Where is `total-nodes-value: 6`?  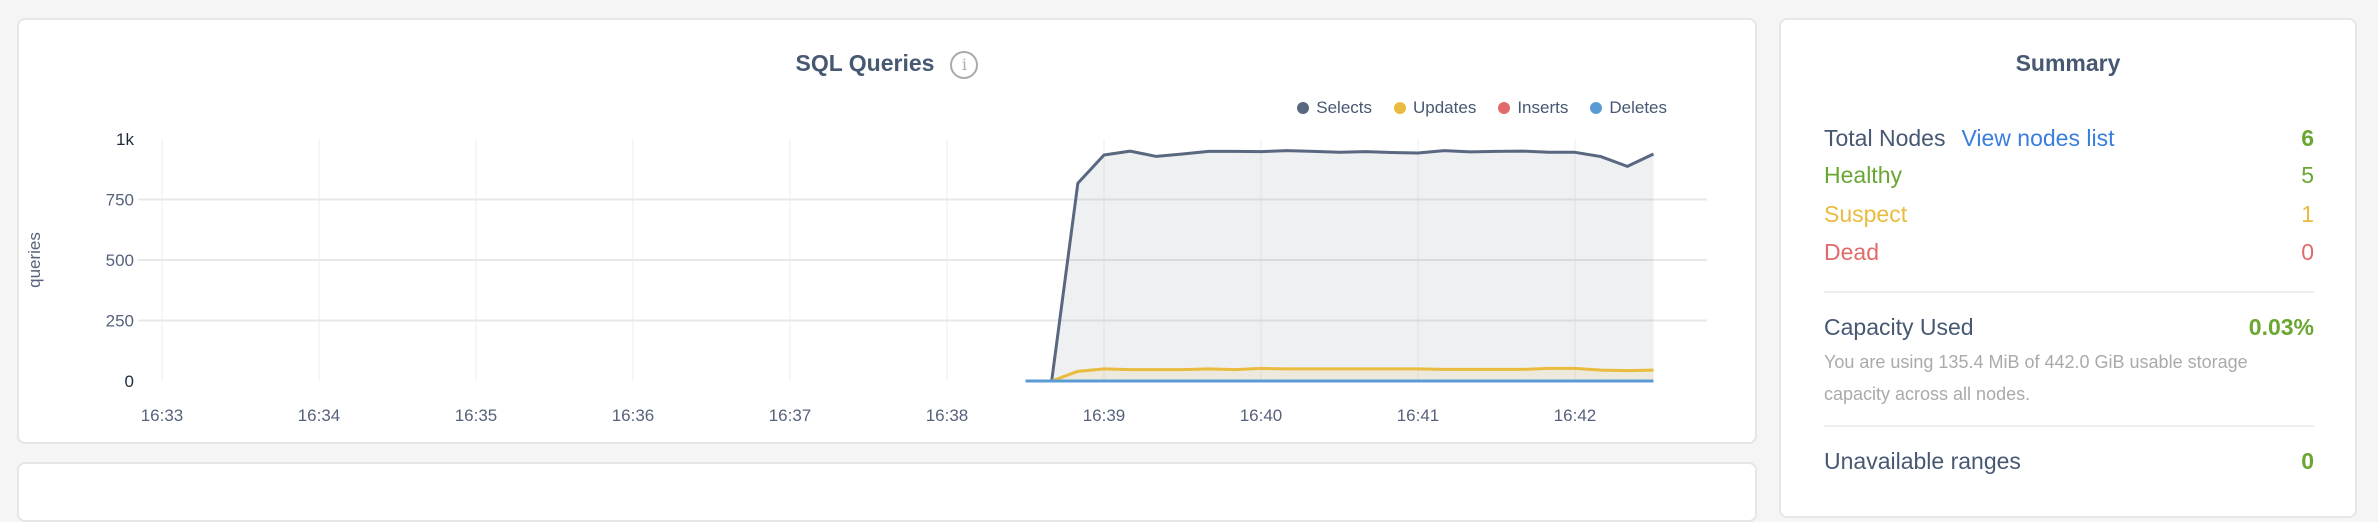 total-nodes-value: 6 is located at coordinates (2307, 138).